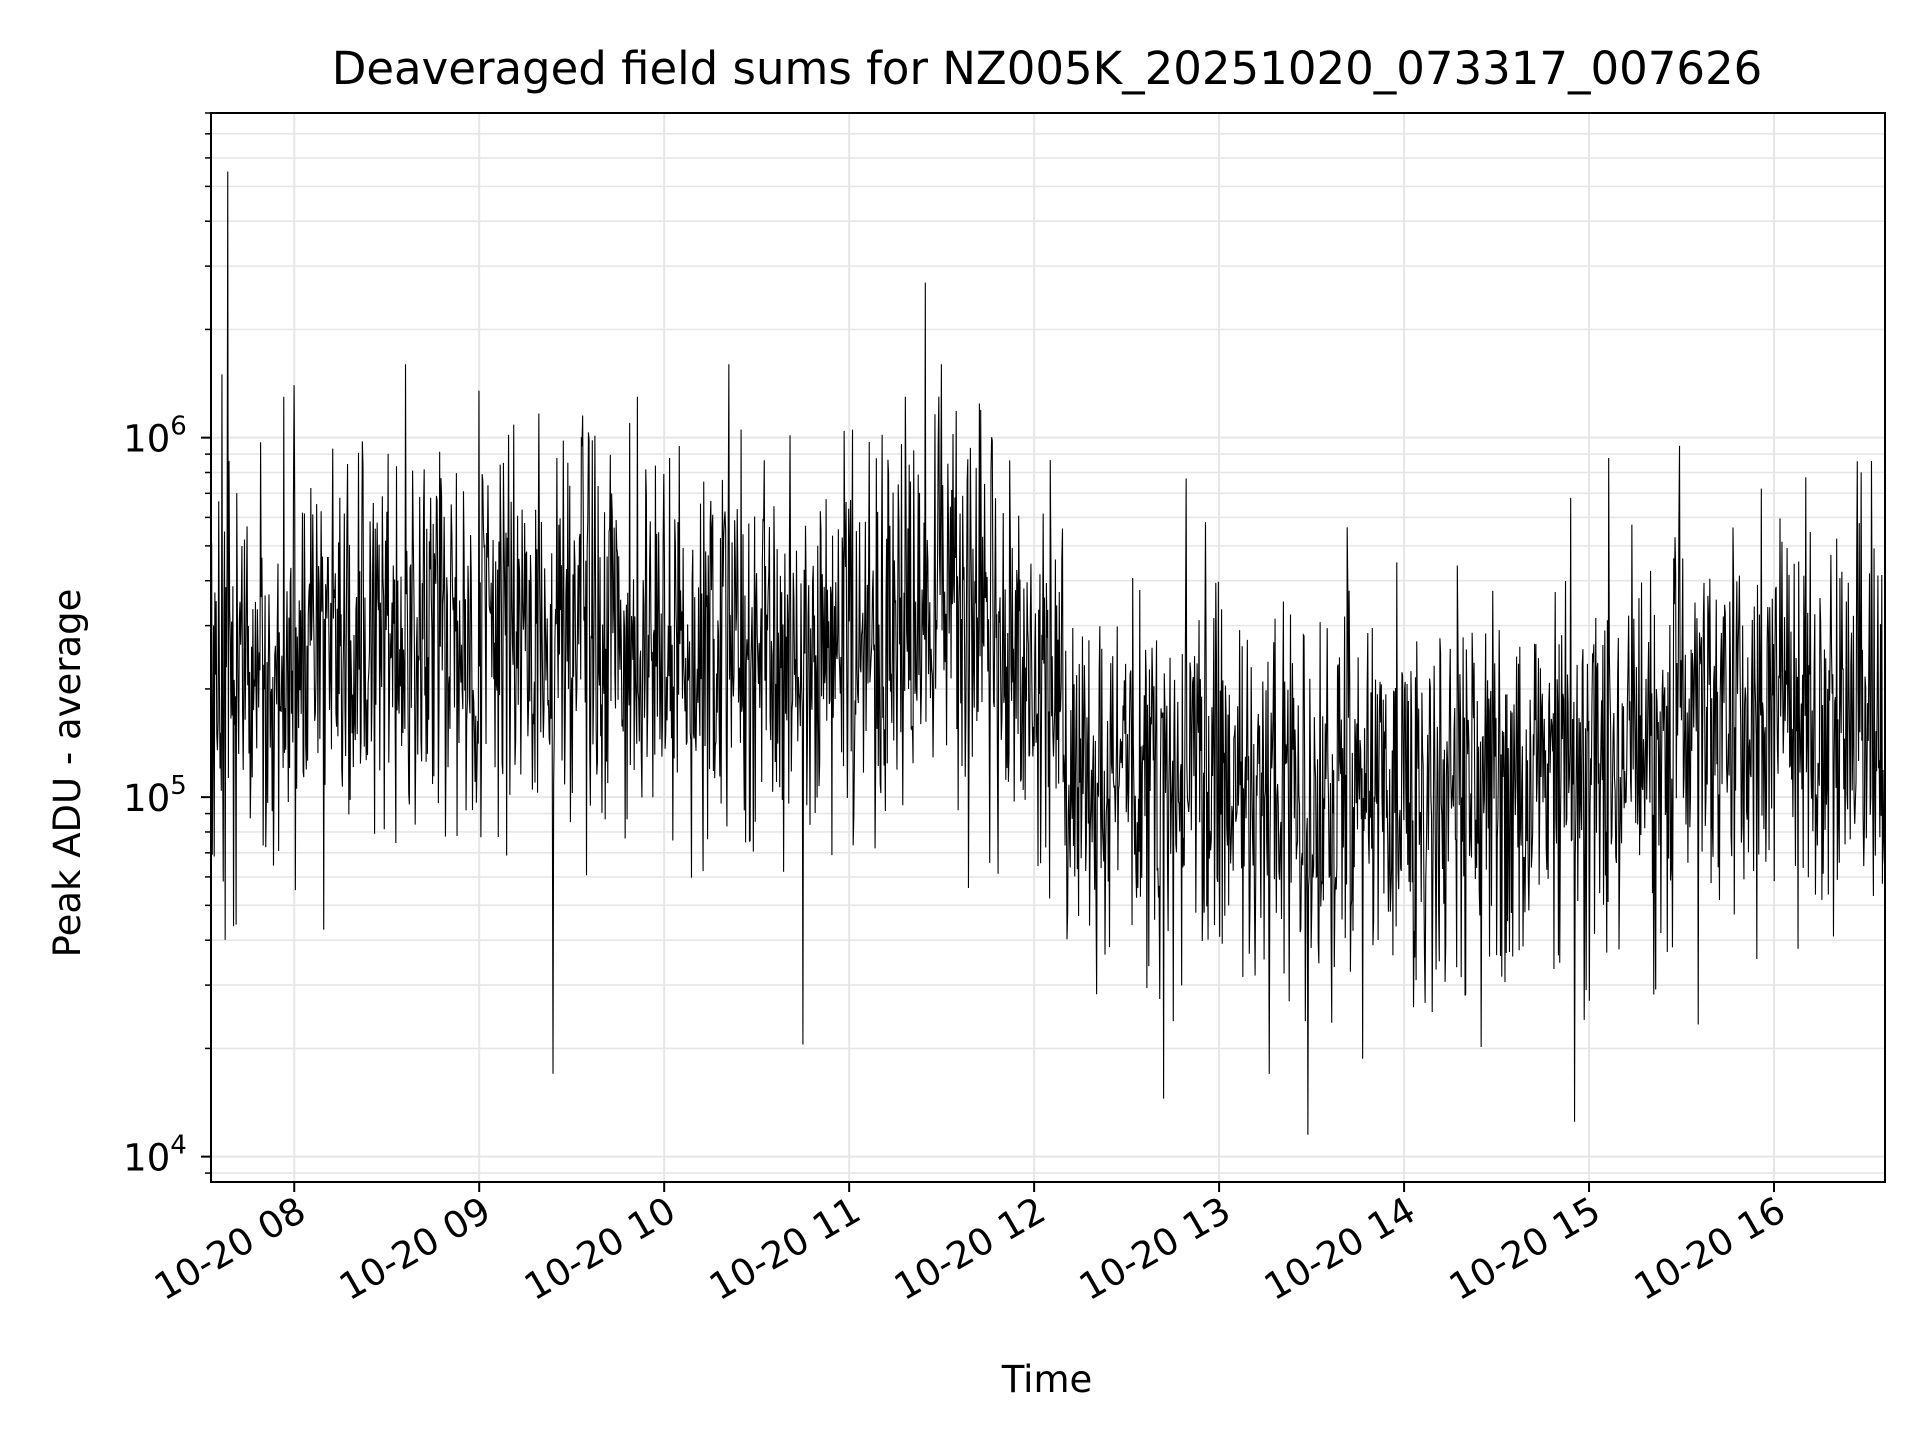 This screenshot has height=1445, width=1920. I want to click on y-axis-label: Peak ADU - average, so click(67, 773).